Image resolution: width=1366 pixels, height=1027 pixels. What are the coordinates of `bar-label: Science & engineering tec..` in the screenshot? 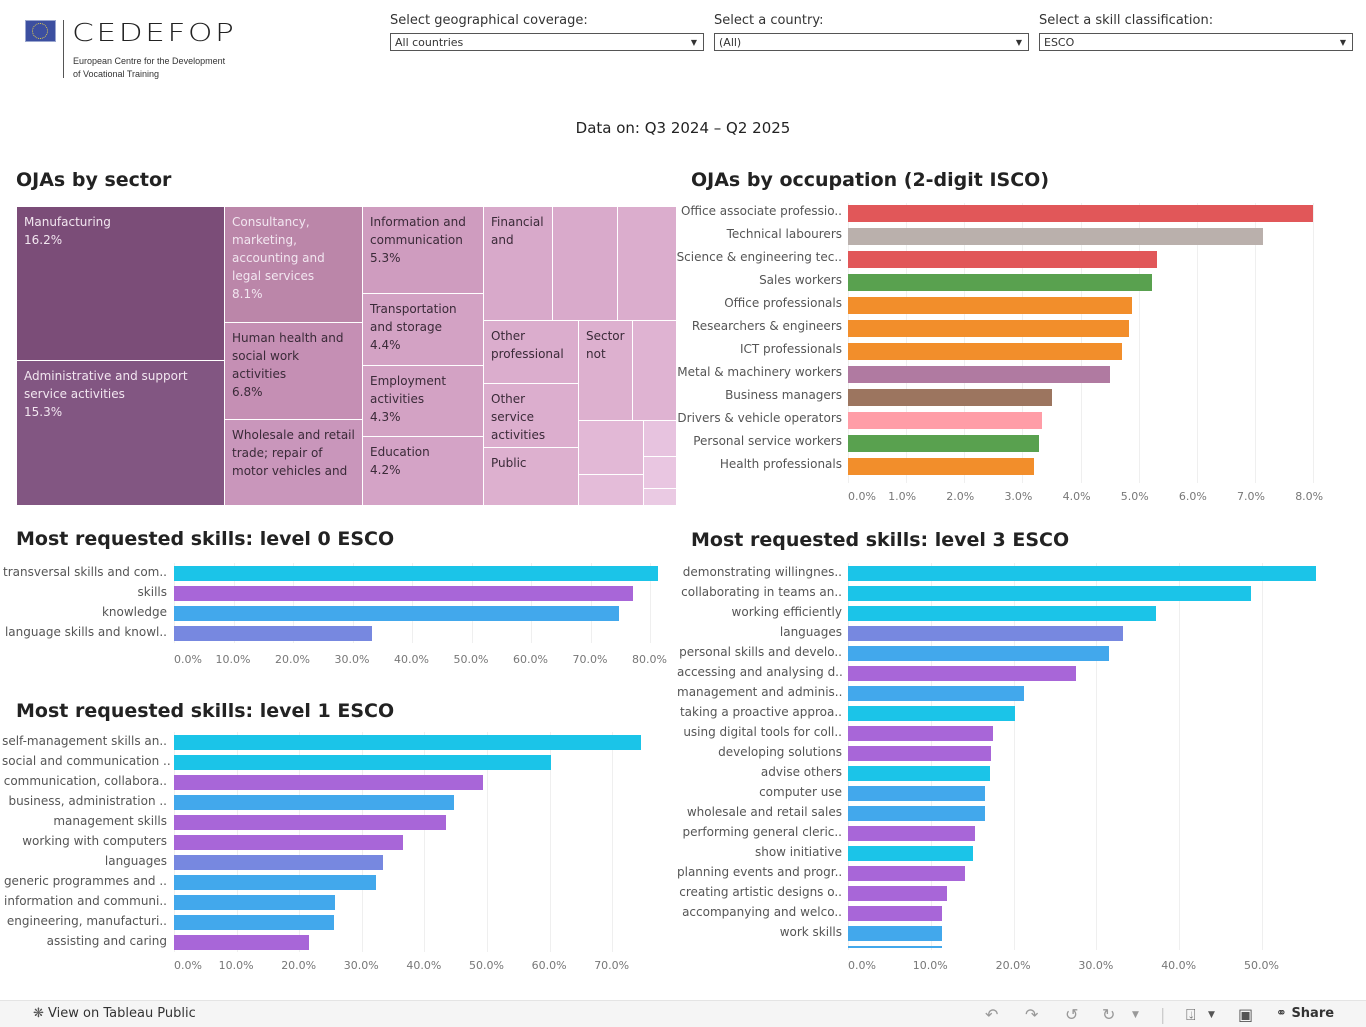 It's located at (759, 257).